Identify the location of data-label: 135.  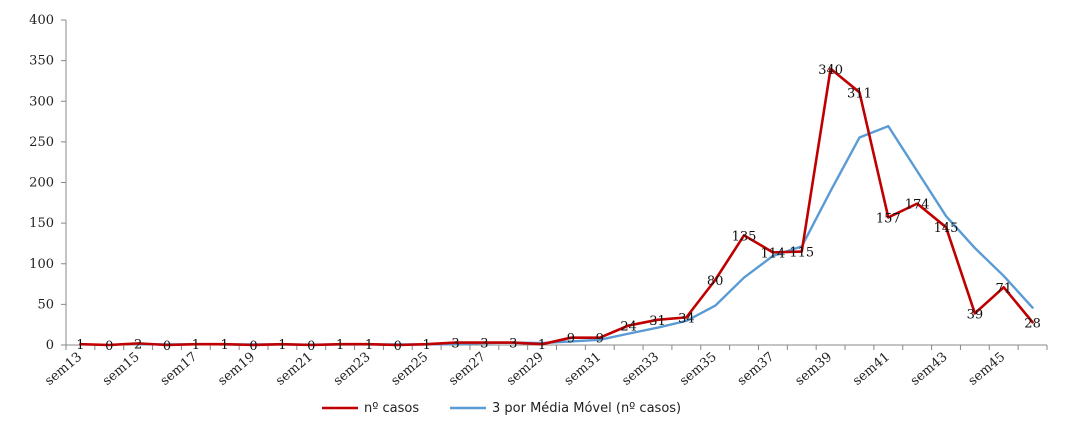
(744, 236).